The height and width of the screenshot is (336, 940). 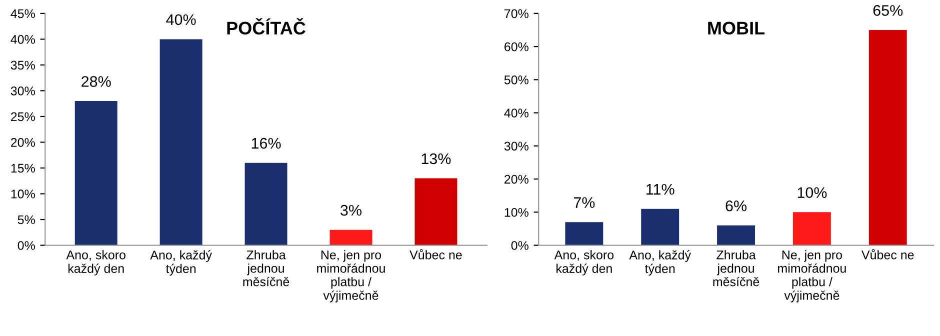 What do you see at coordinates (266, 143) in the screenshot?
I see `data-label: 16%` at bounding box center [266, 143].